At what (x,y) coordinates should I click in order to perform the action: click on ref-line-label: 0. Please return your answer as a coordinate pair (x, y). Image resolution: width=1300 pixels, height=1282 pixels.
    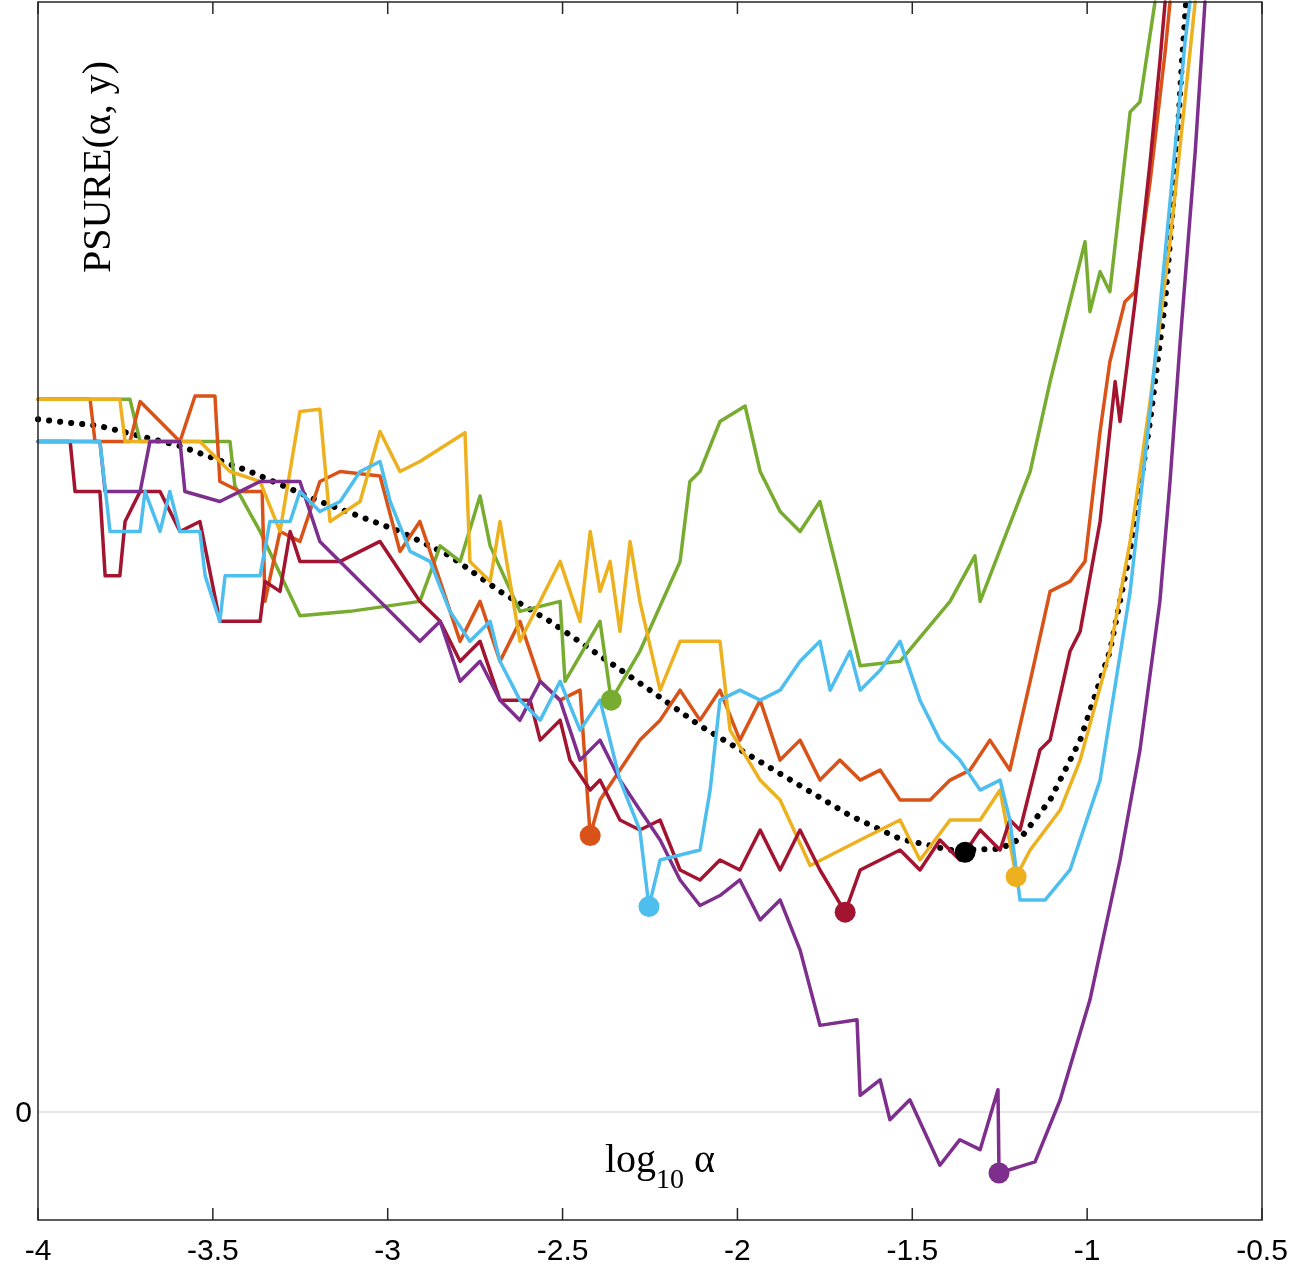
    Looking at the image, I should click on (23, 1112).